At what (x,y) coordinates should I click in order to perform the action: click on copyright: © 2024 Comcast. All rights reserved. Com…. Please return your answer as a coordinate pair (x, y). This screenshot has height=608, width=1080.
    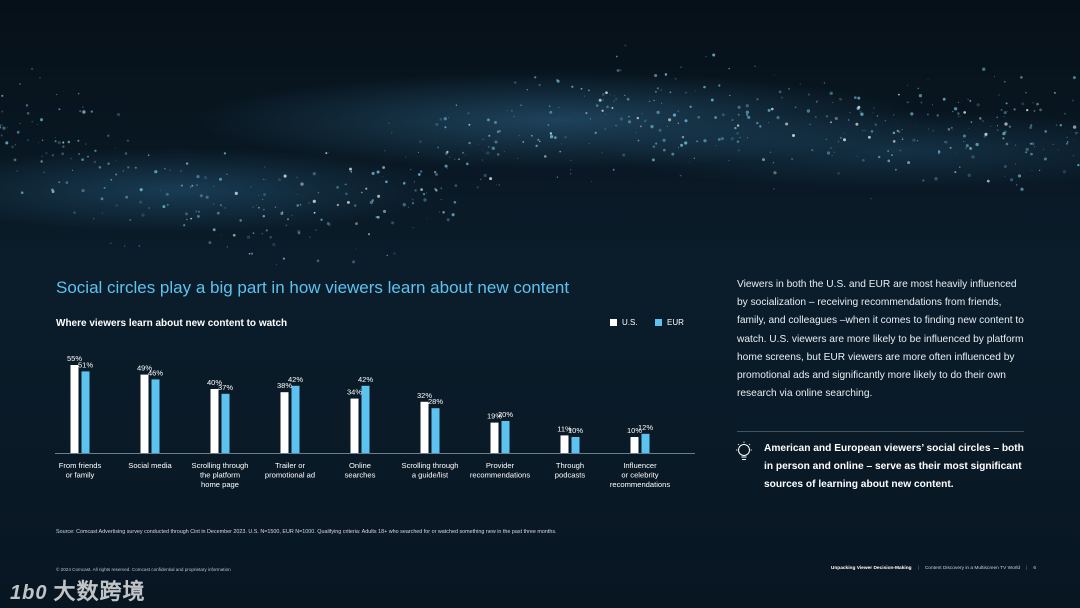
    Looking at the image, I should click on (143, 569).